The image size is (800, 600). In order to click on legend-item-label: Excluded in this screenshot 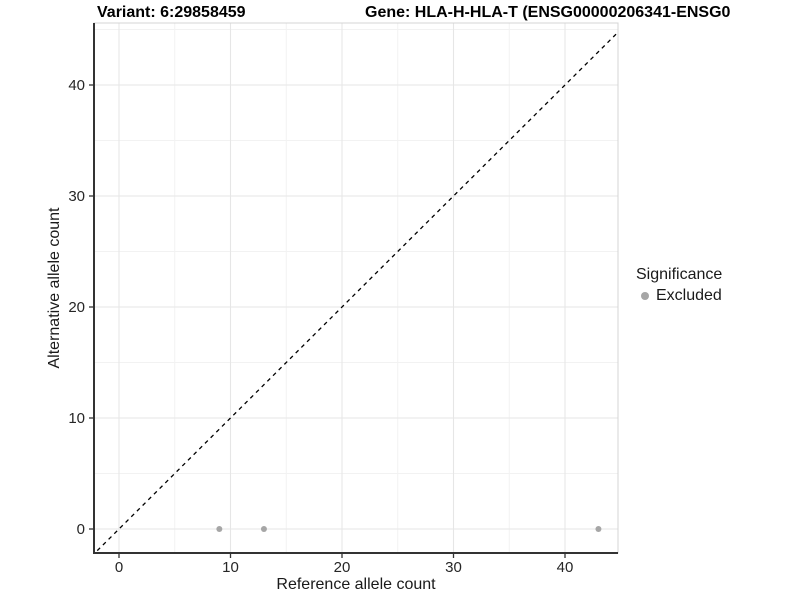, I will do `click(689, 295)`.